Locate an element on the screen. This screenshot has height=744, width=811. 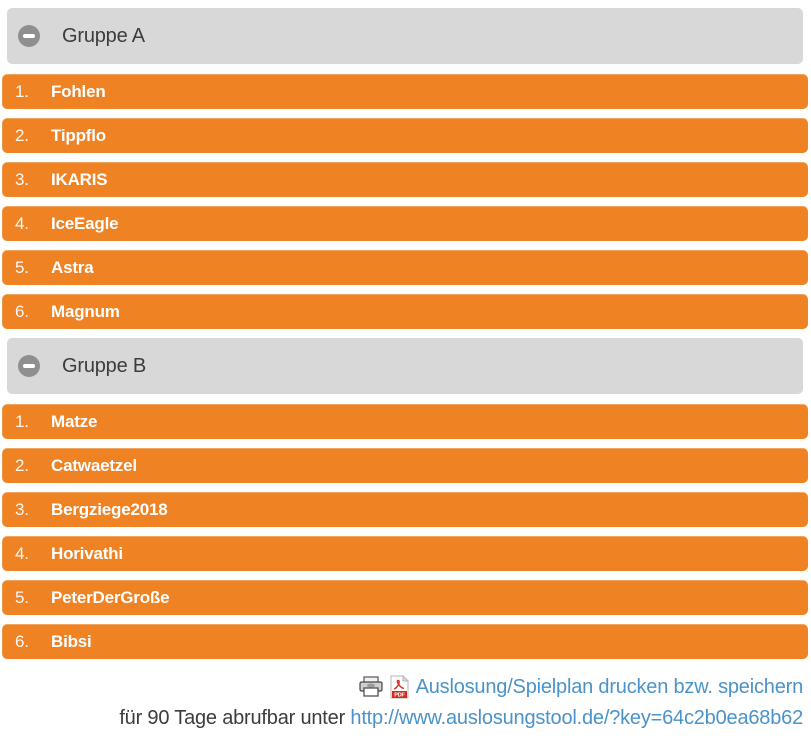
team-name: Matze is located at coordinates (74, 421).